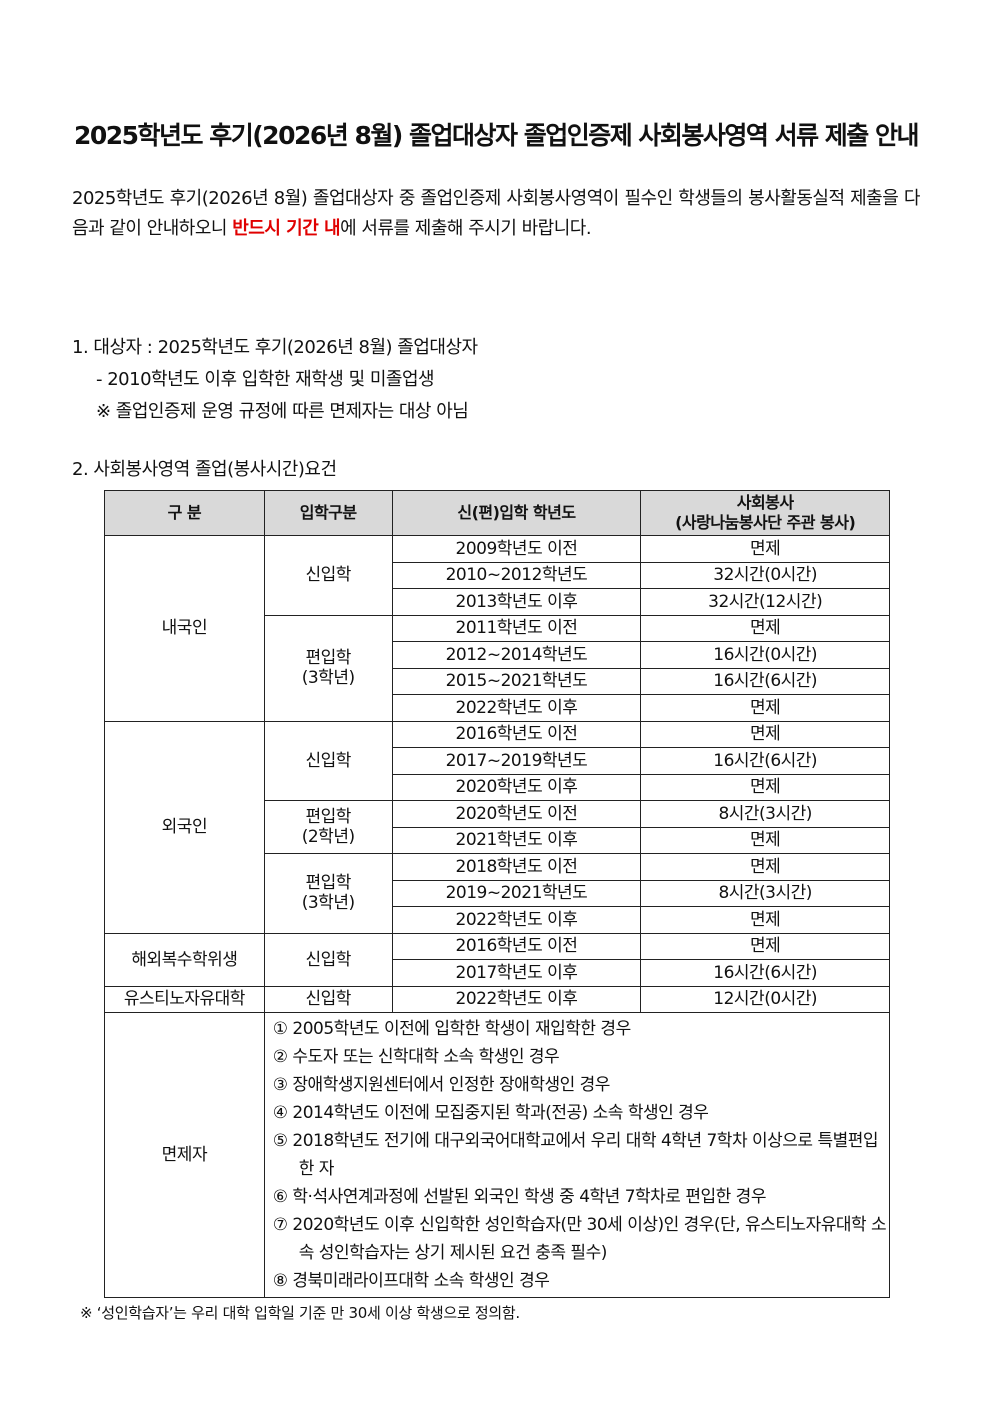  I want to click on column-header: 신(편)입학 학년도, so click(516, 513).